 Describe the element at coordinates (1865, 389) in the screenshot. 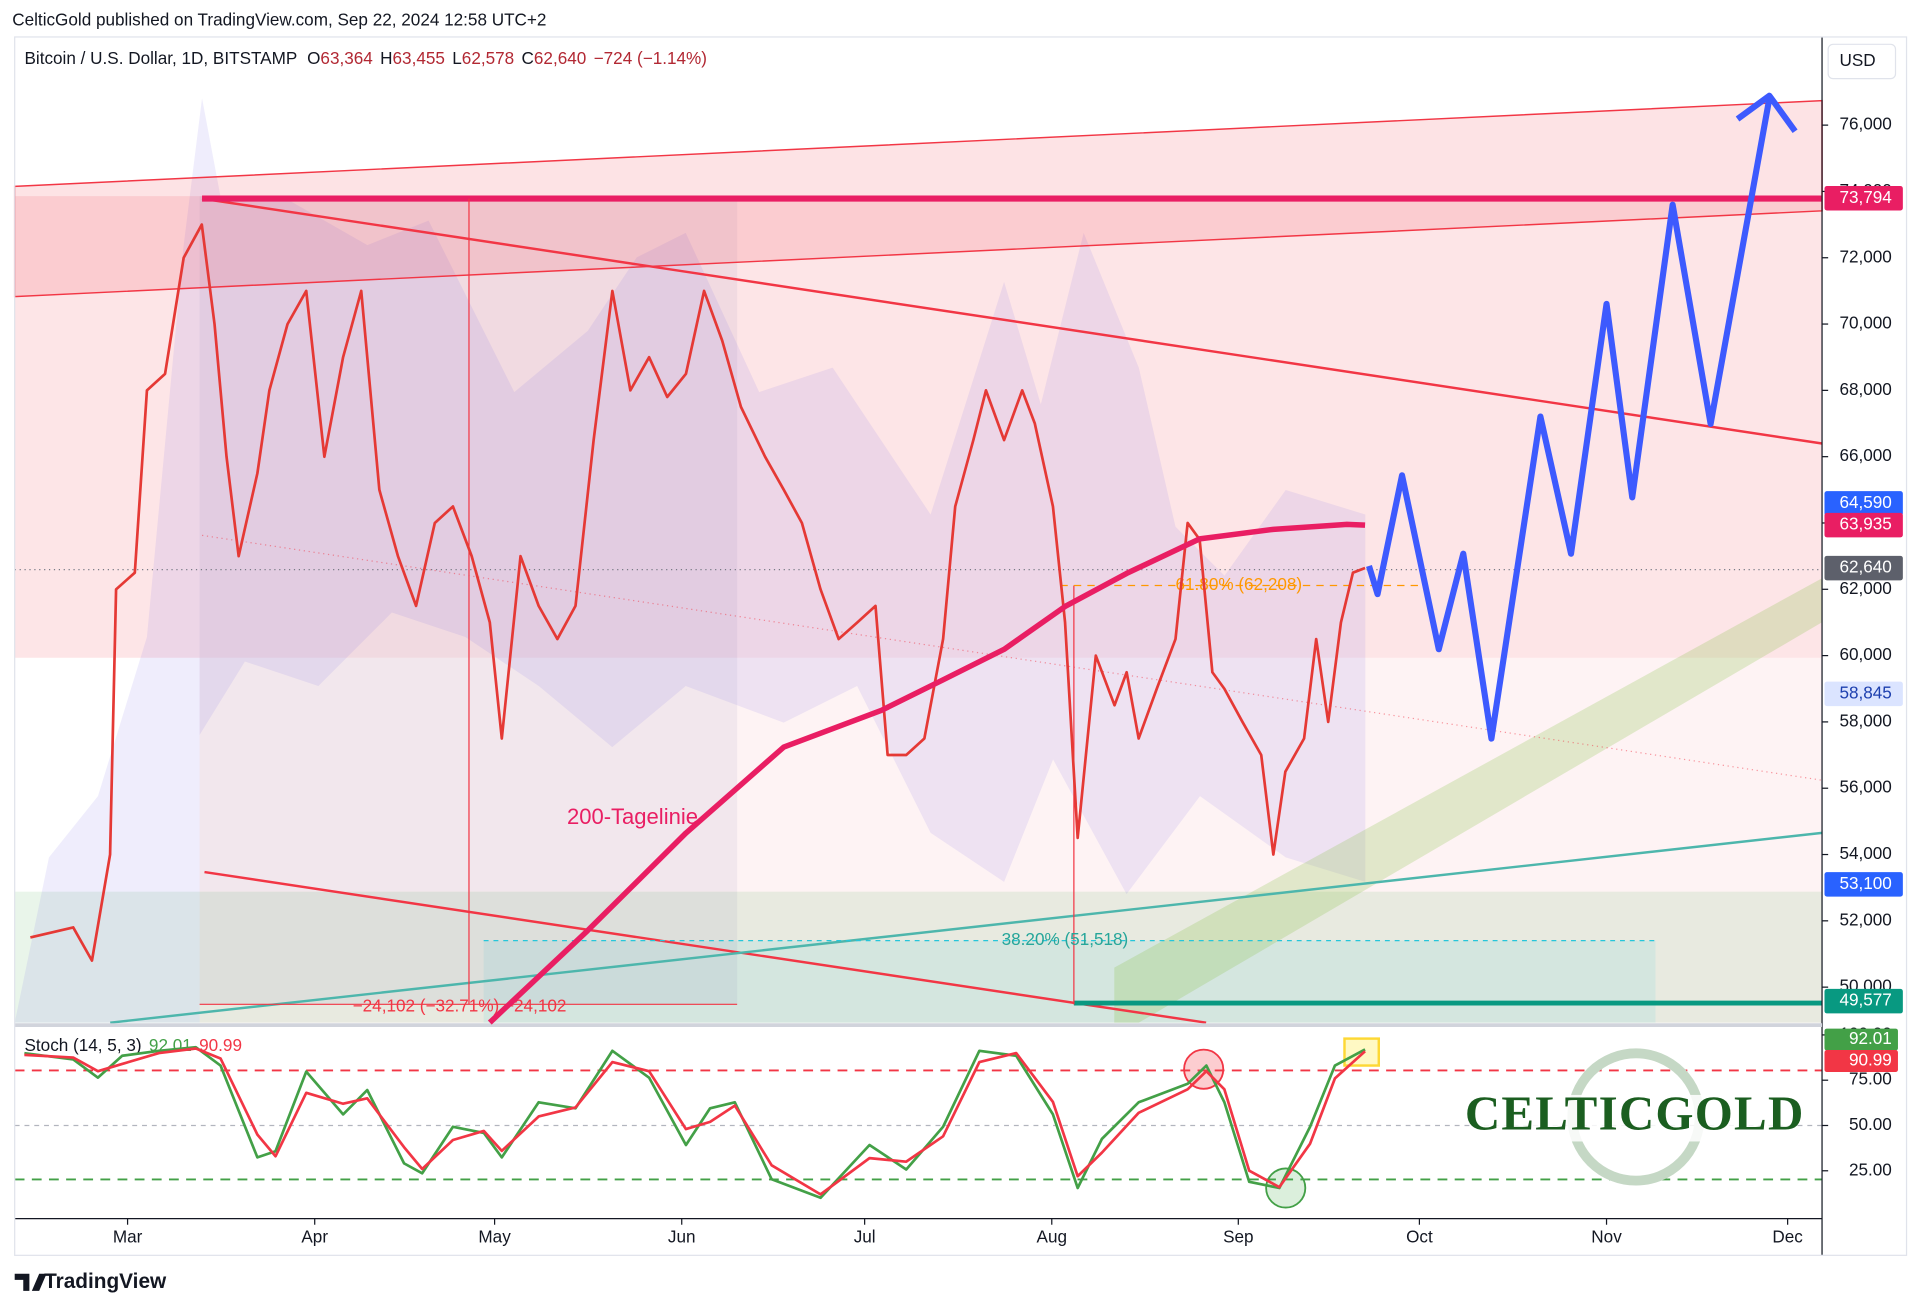

I see `y-tick-label: 68,000` at that location.